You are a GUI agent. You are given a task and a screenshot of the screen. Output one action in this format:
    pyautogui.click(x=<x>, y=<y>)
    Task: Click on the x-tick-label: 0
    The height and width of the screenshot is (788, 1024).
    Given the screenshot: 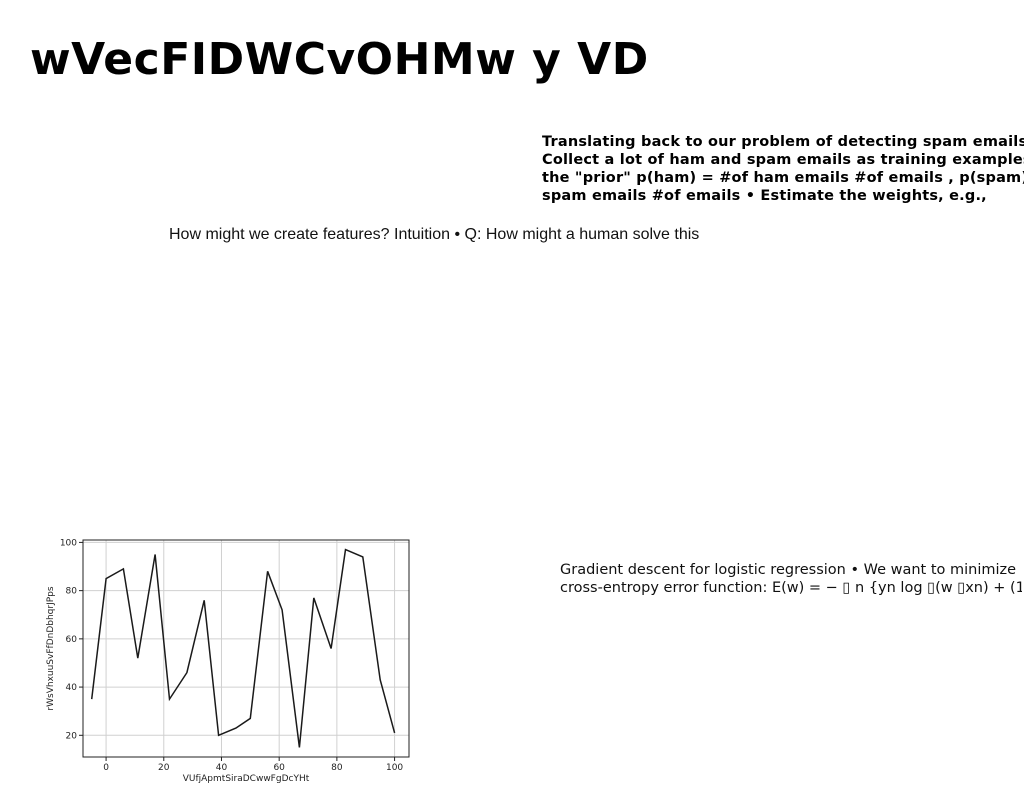 What is the action you would take?
    pyautogui.click(x=106, y=768)
    